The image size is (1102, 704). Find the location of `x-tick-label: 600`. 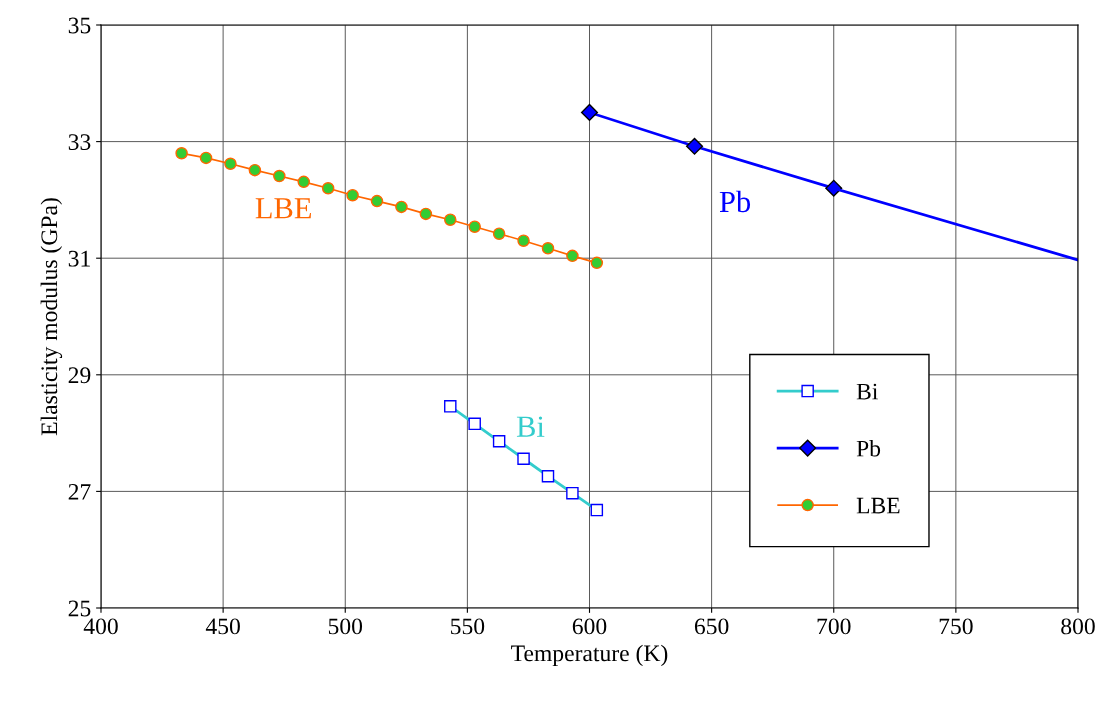

x-tick-label: 600 is located at coordinates (589, 626).